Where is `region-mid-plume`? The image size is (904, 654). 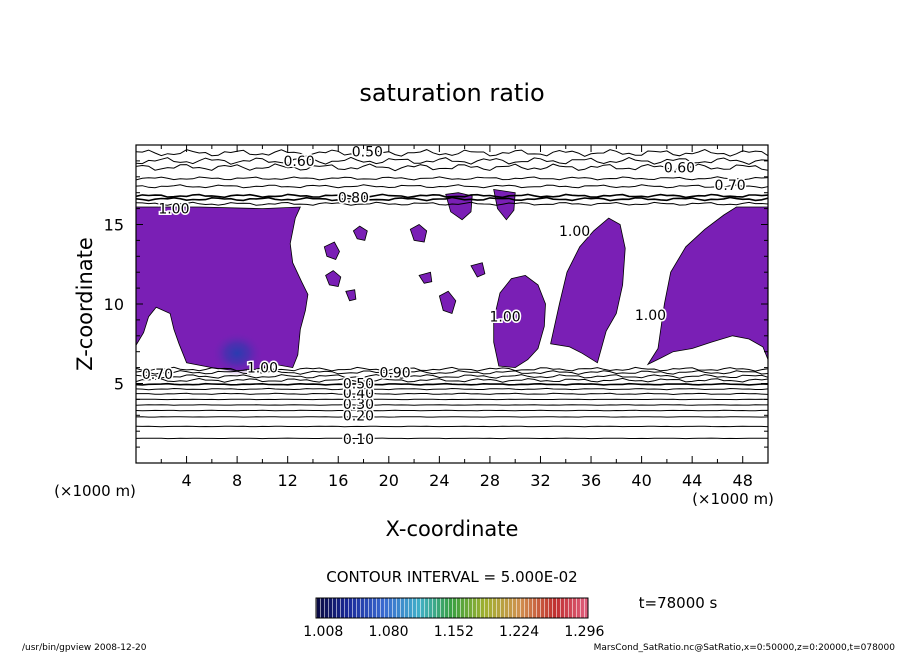
region-mid-plume is located at coordinates (519, 321).